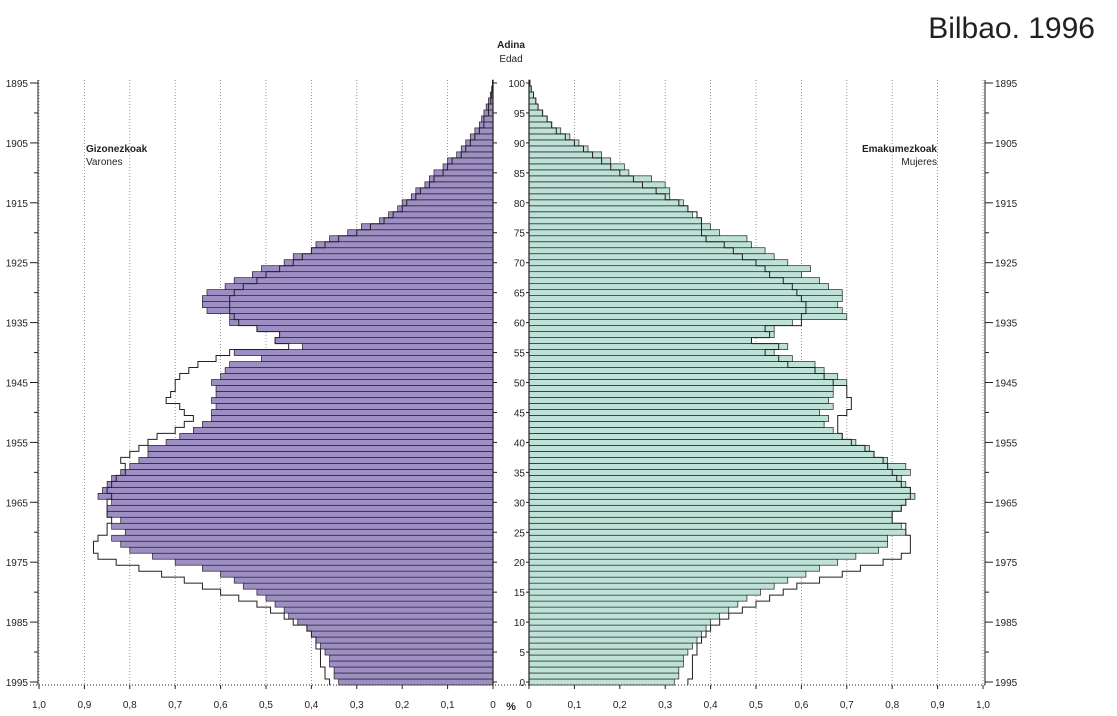  I want to click on year-tick-label-right: 1925, so click(1006, 264).